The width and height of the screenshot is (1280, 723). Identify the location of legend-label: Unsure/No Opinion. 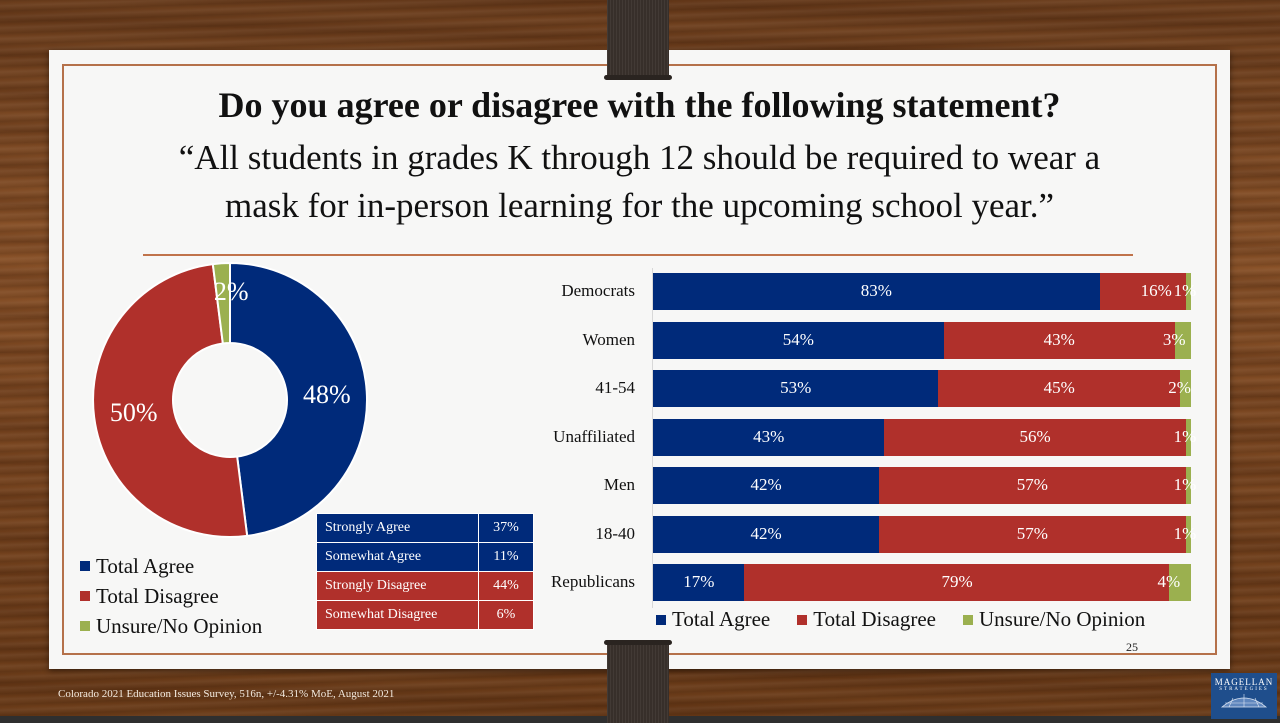
(179, 625).